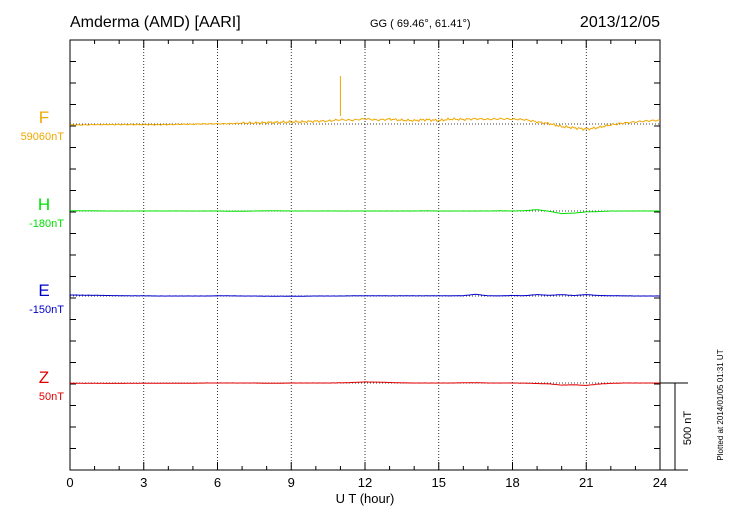 The image size is (730, 520). What do you see at coordinates (43, 137) in the screenshot?
I see `series-f-baseline-value: 59060nT` at bounding box center [43, 137].